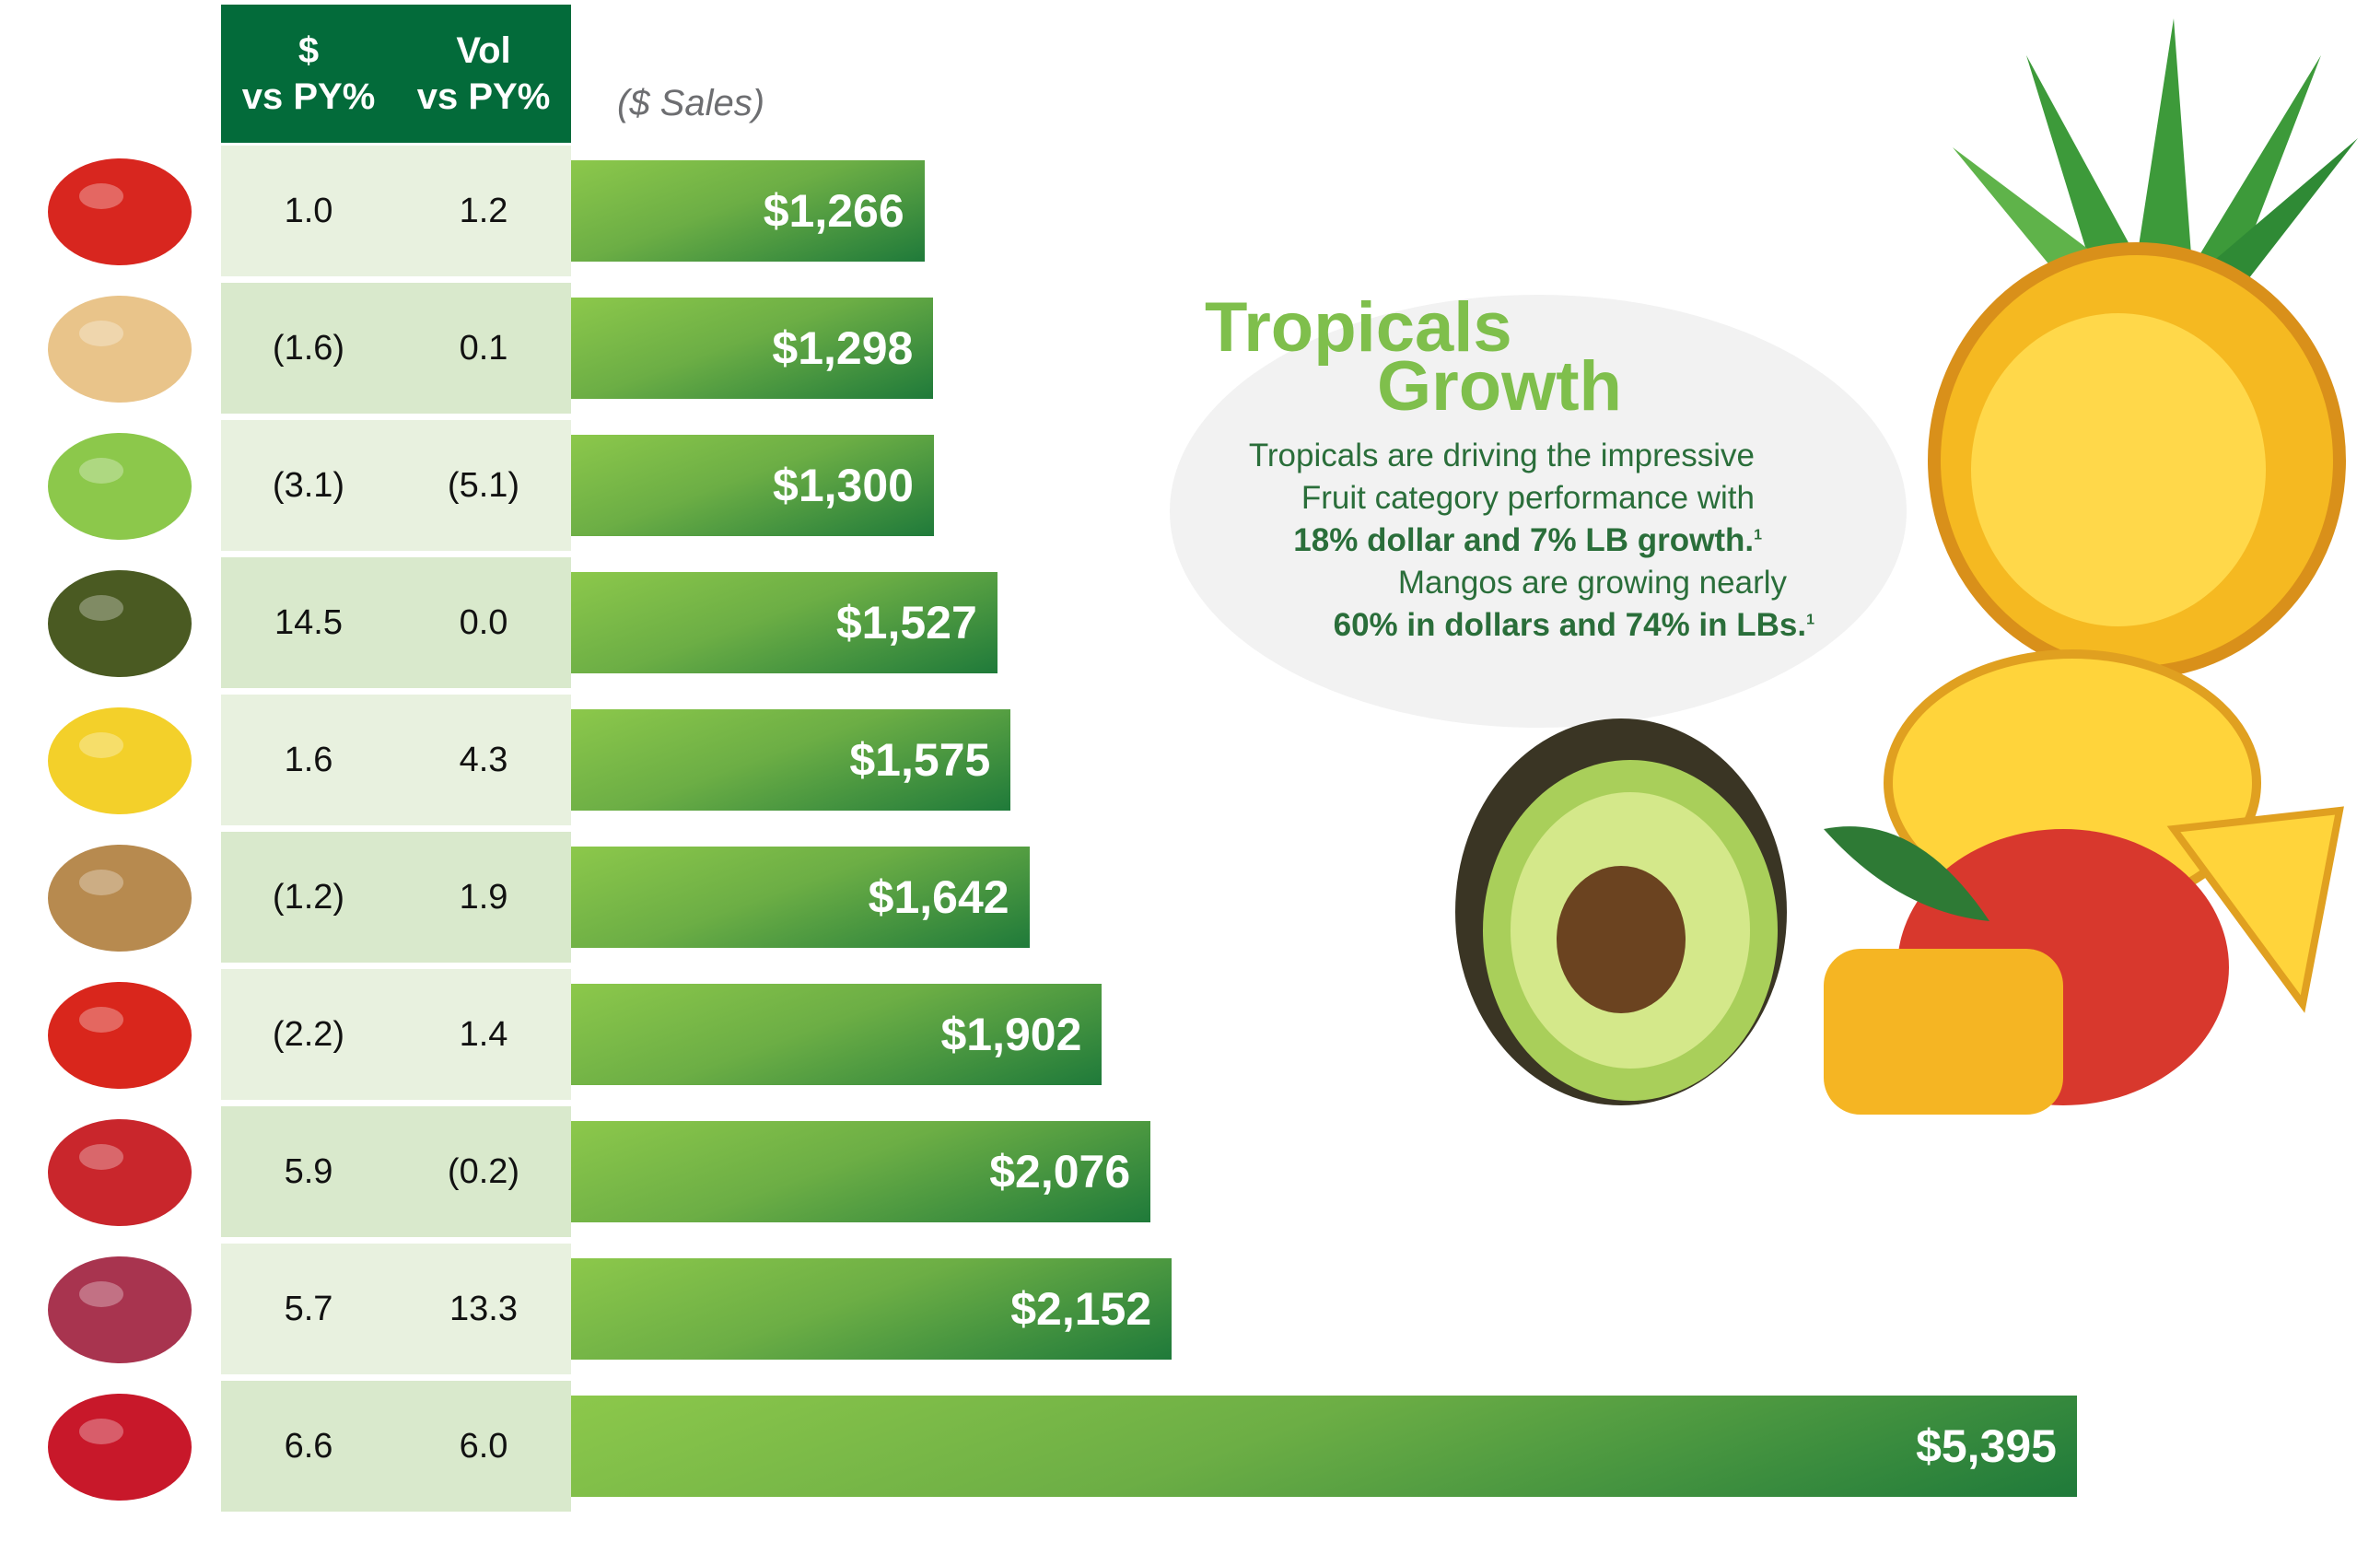 The height and width of the screenshot is (1542, 2380). I want to click on sales-unit-label: ($ Sales), so click(691, 103).